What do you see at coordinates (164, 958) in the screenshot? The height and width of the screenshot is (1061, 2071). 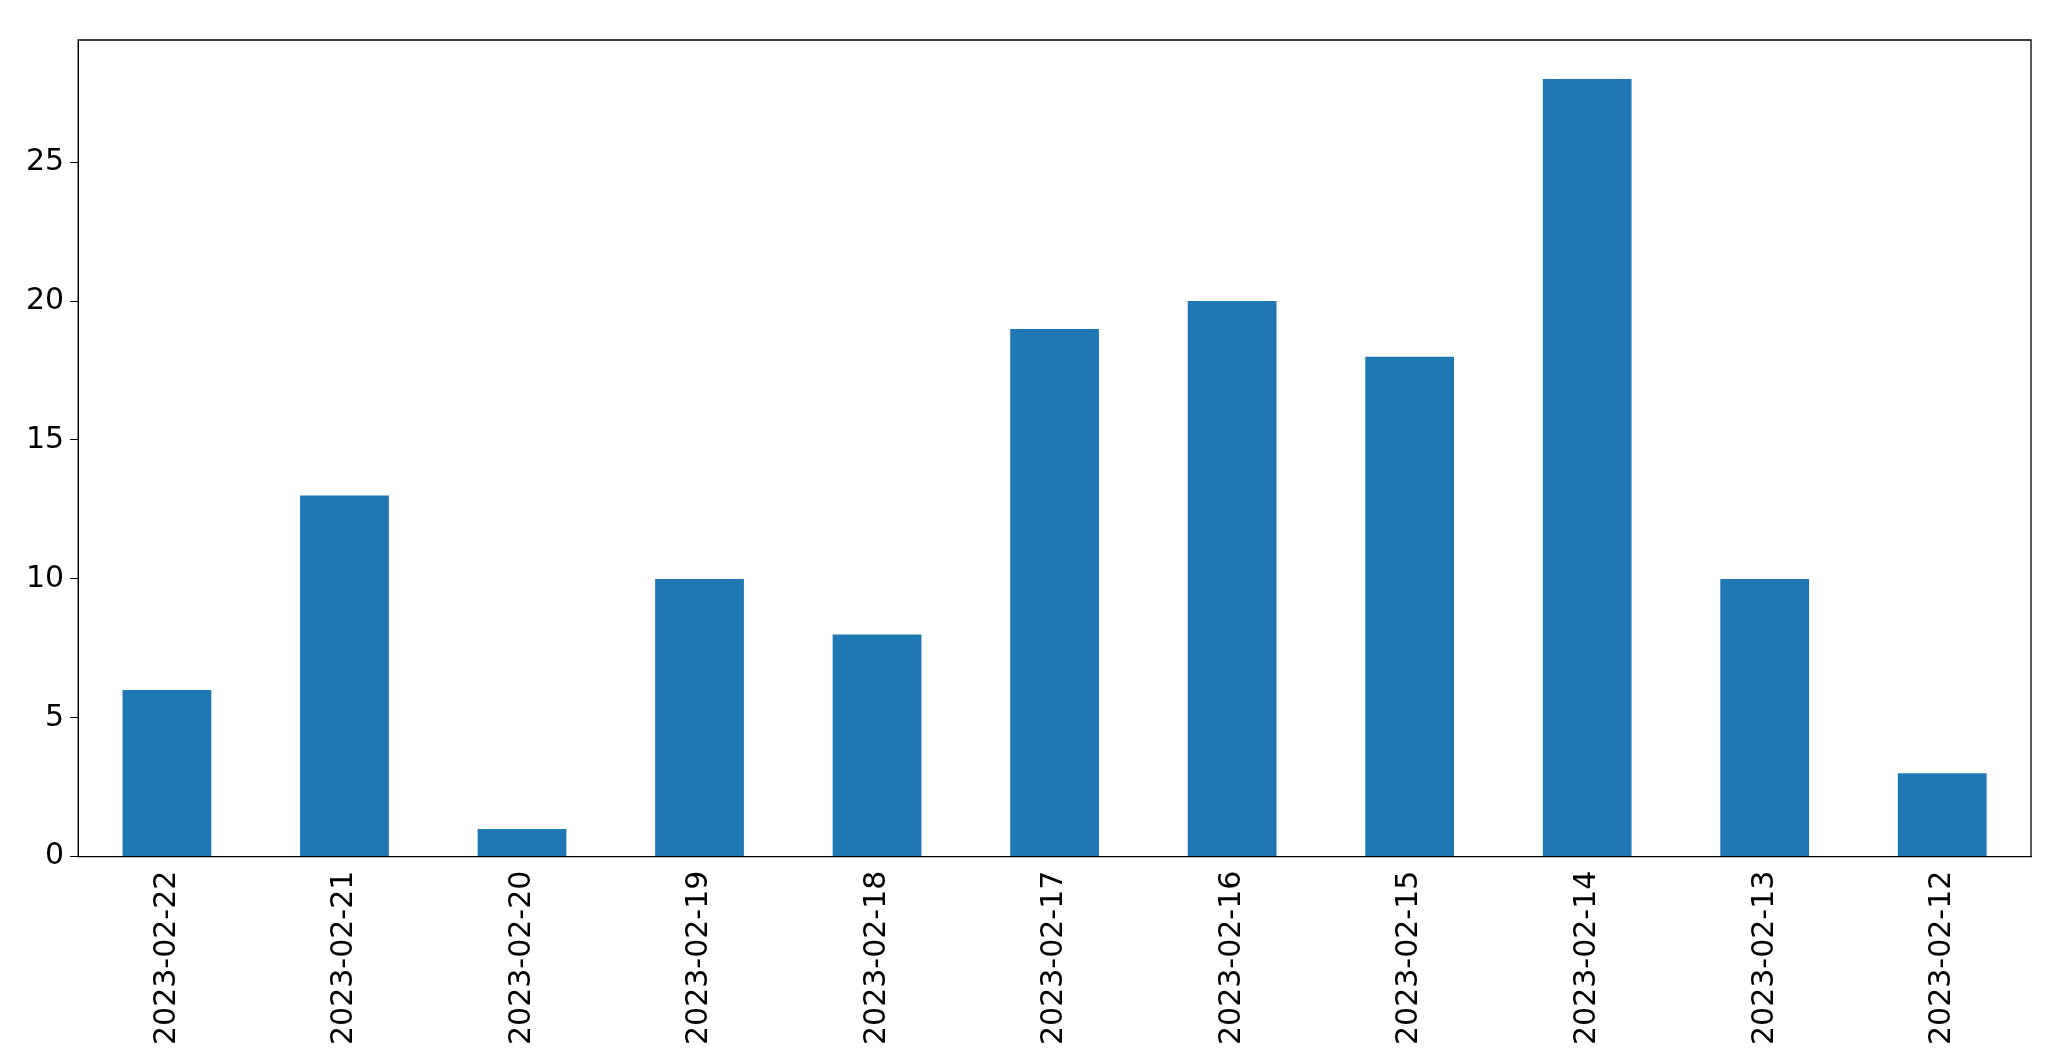 I see `x-tick-label: 2023-02-22` at bounding box center [164, 958].